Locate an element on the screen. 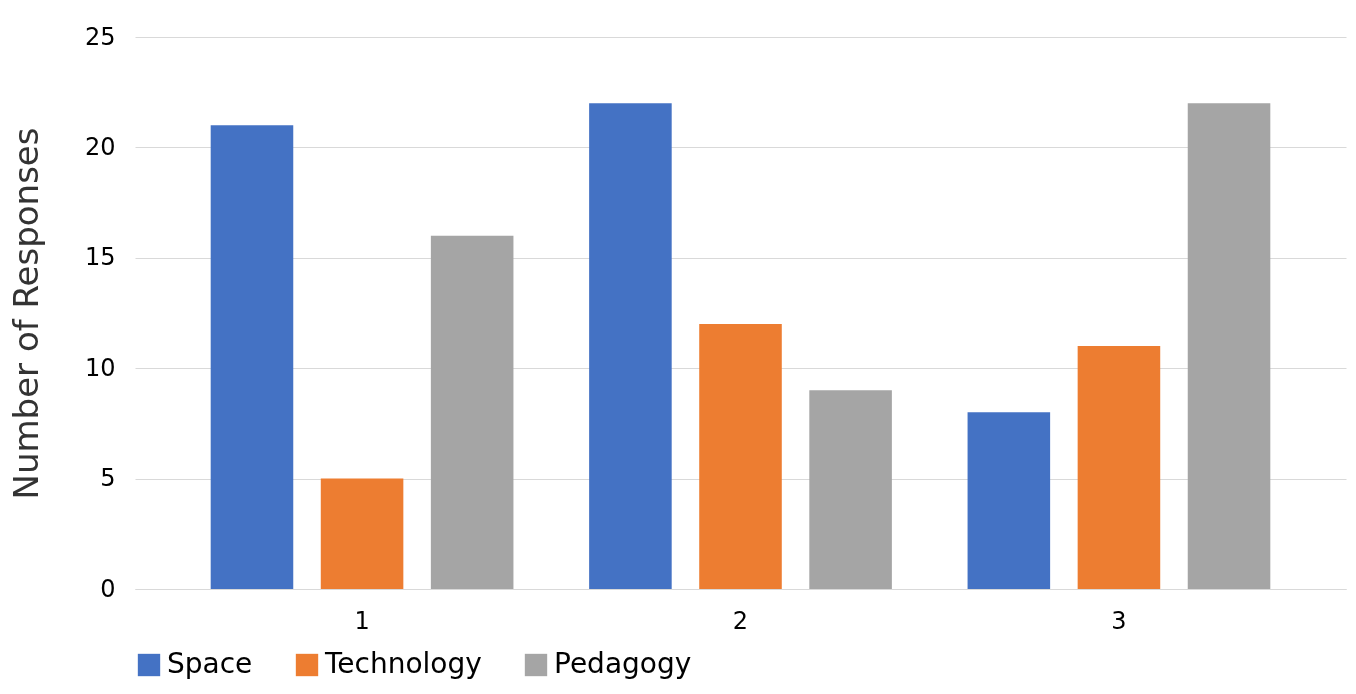  y-tick-label: 20 is located at coordinates (100, 146).